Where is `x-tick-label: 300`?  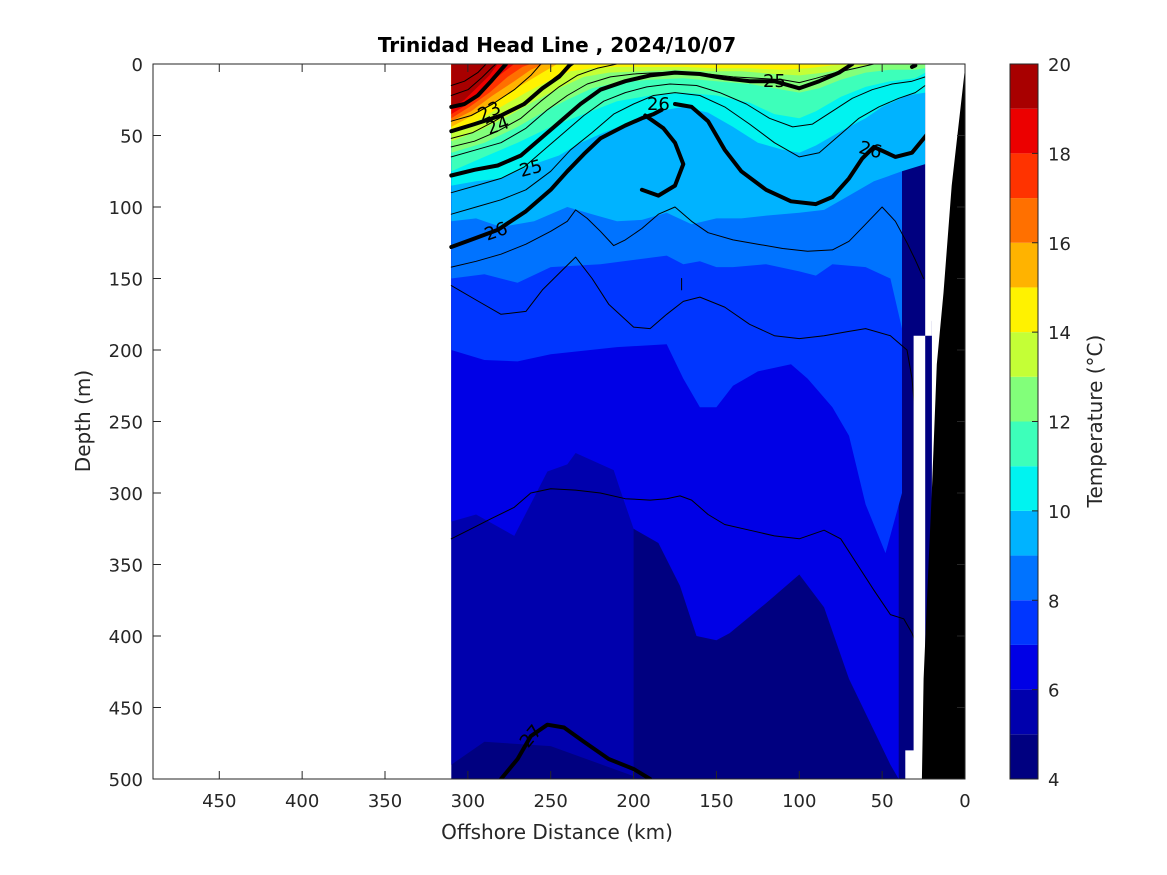 x-tick-label: 300 is located at coordinates (468, 801).